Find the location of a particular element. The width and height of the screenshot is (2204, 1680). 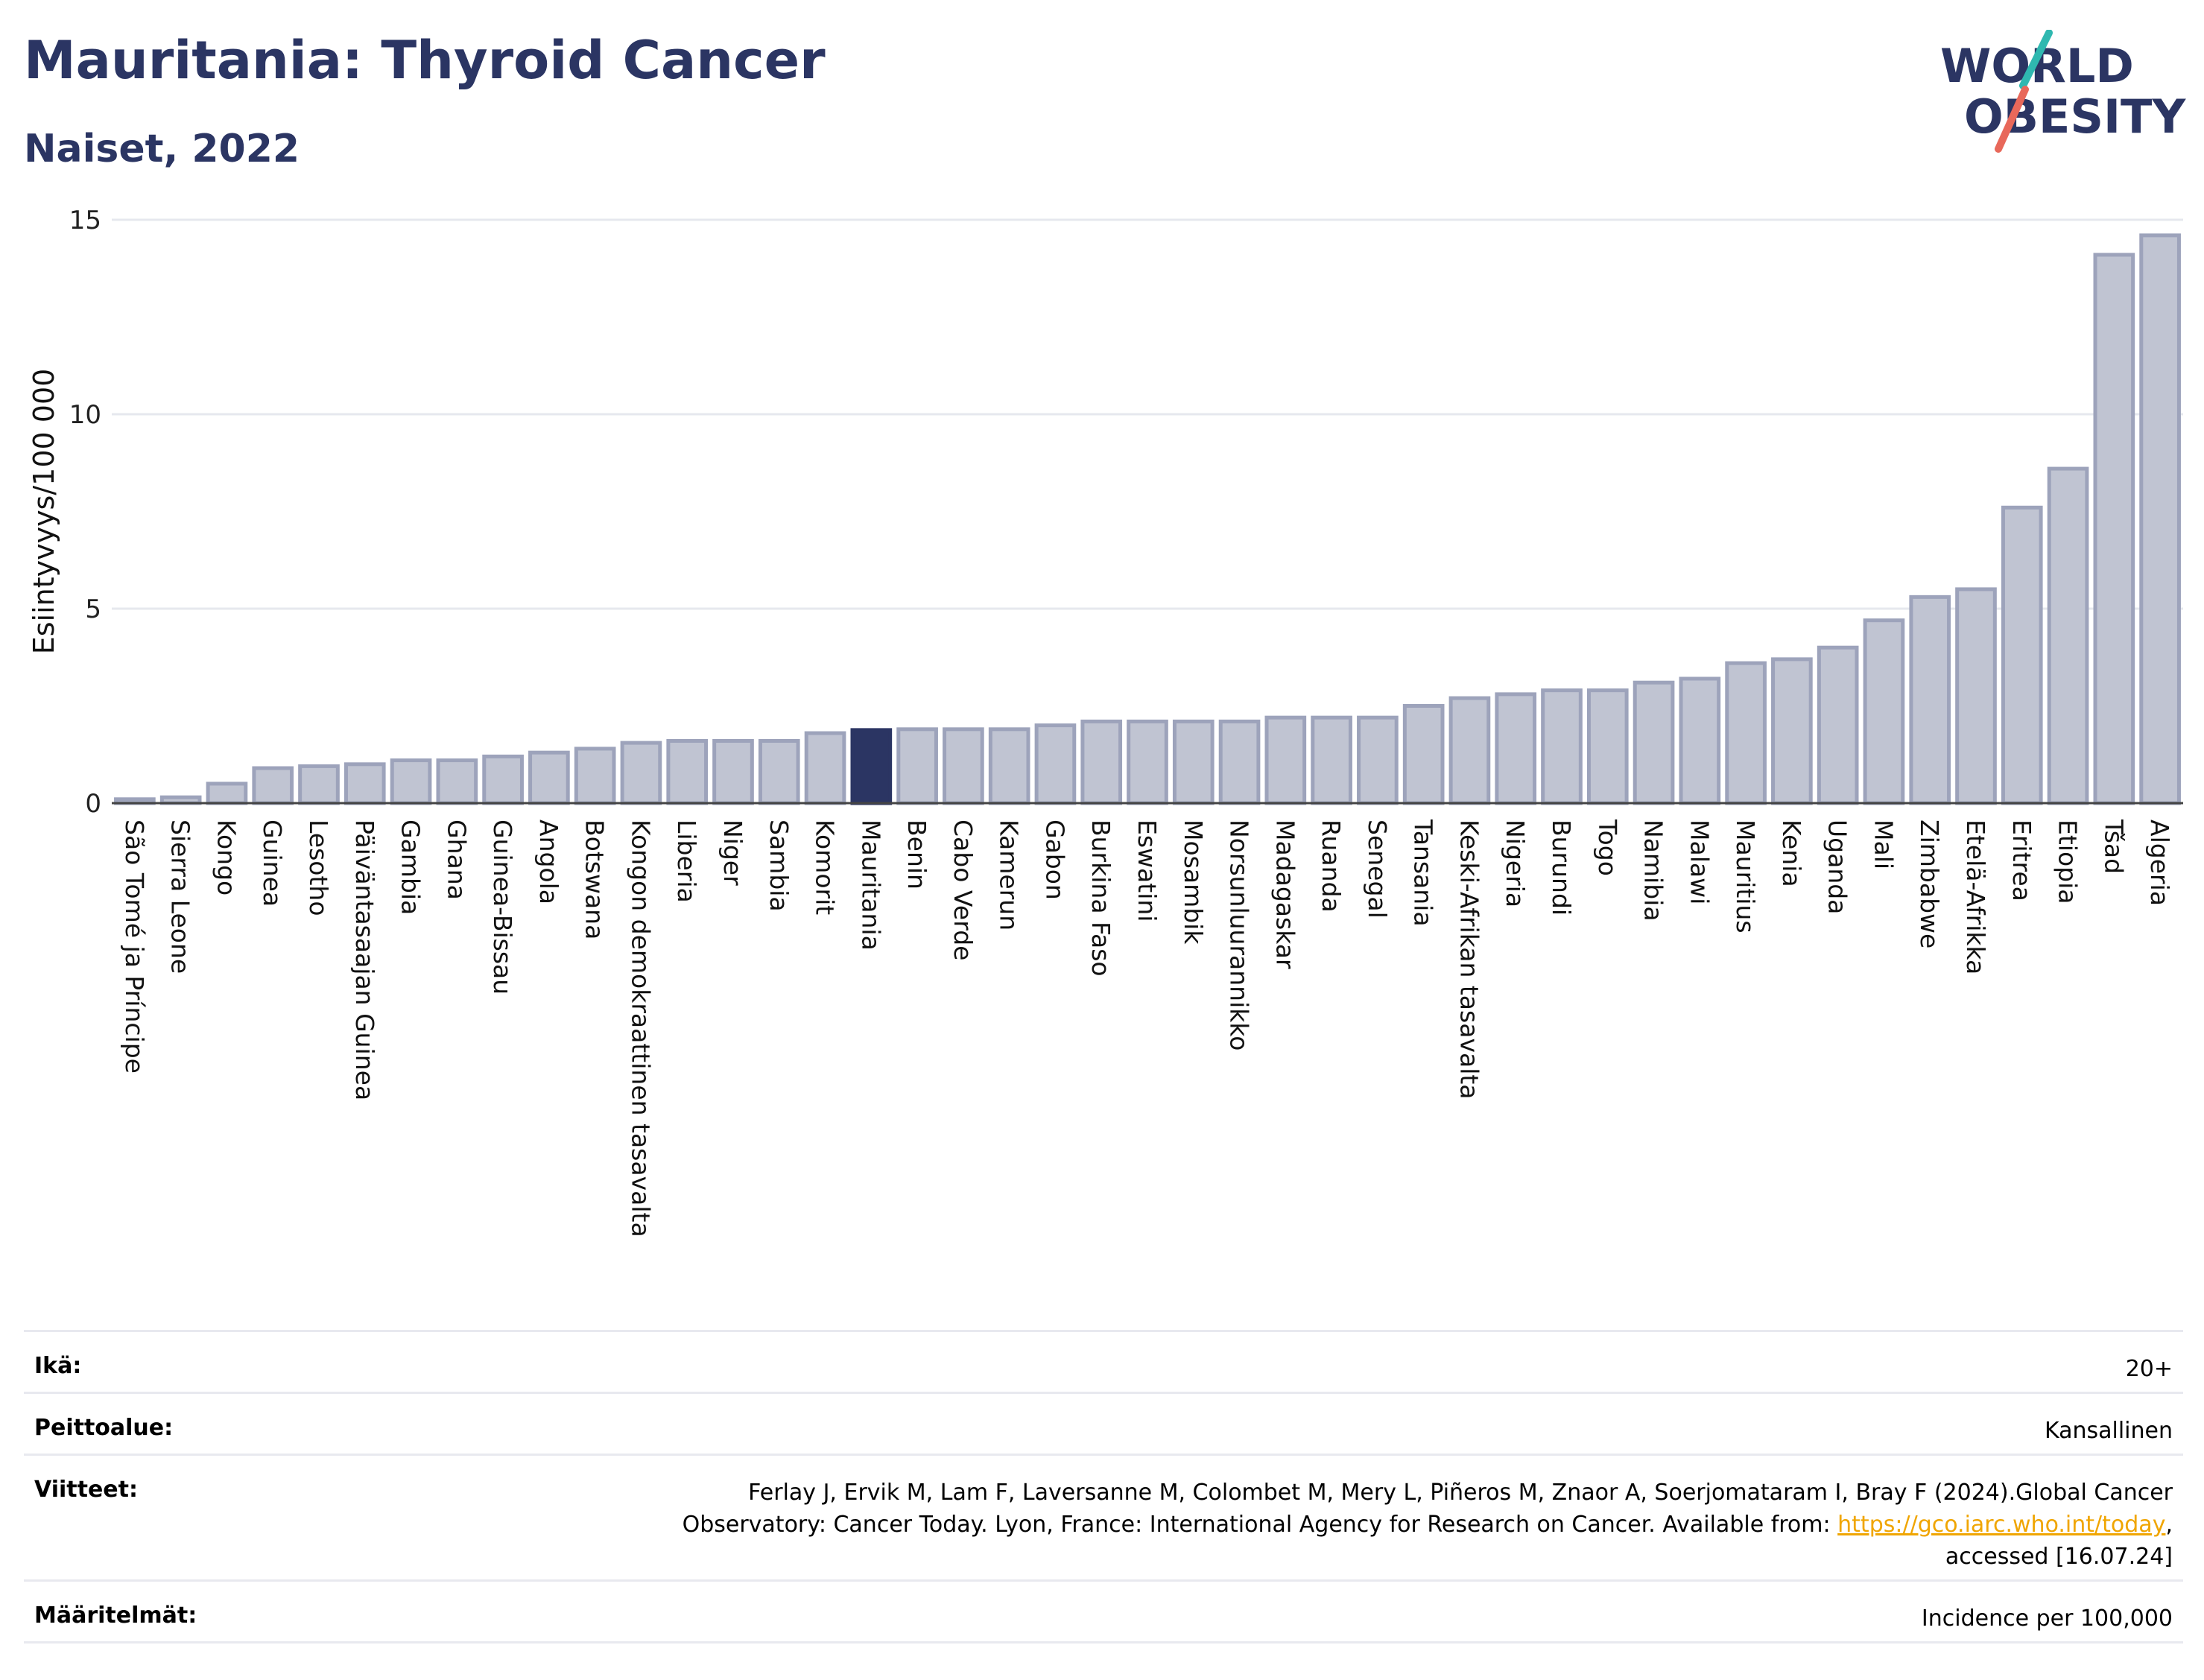

x-tick-label: Eritrea is located at coordinates (2021, 860).